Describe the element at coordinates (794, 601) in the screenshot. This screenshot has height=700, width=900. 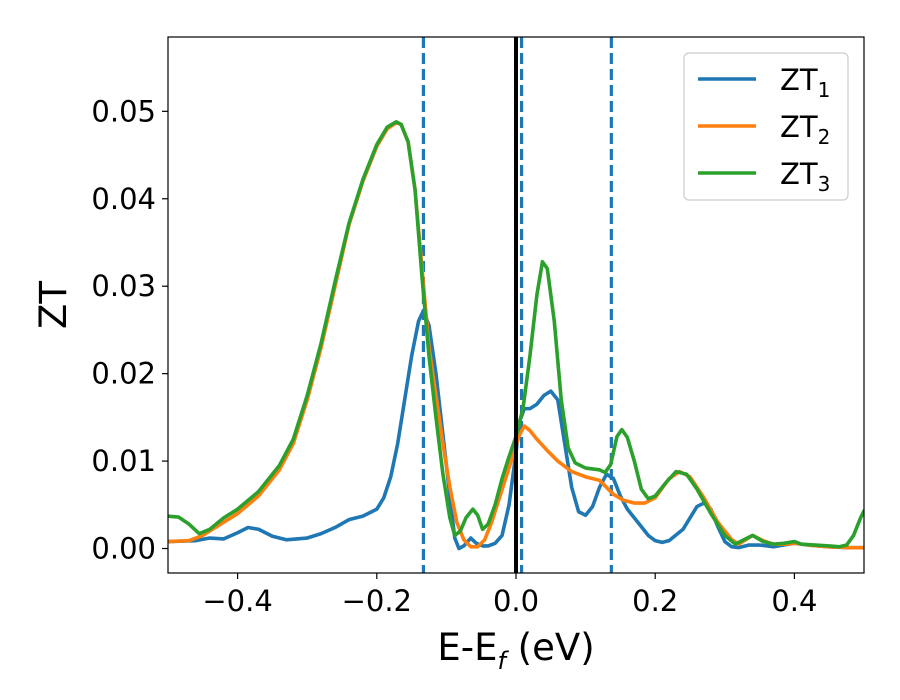
I see `x-tick-label: 0.4` at that location.